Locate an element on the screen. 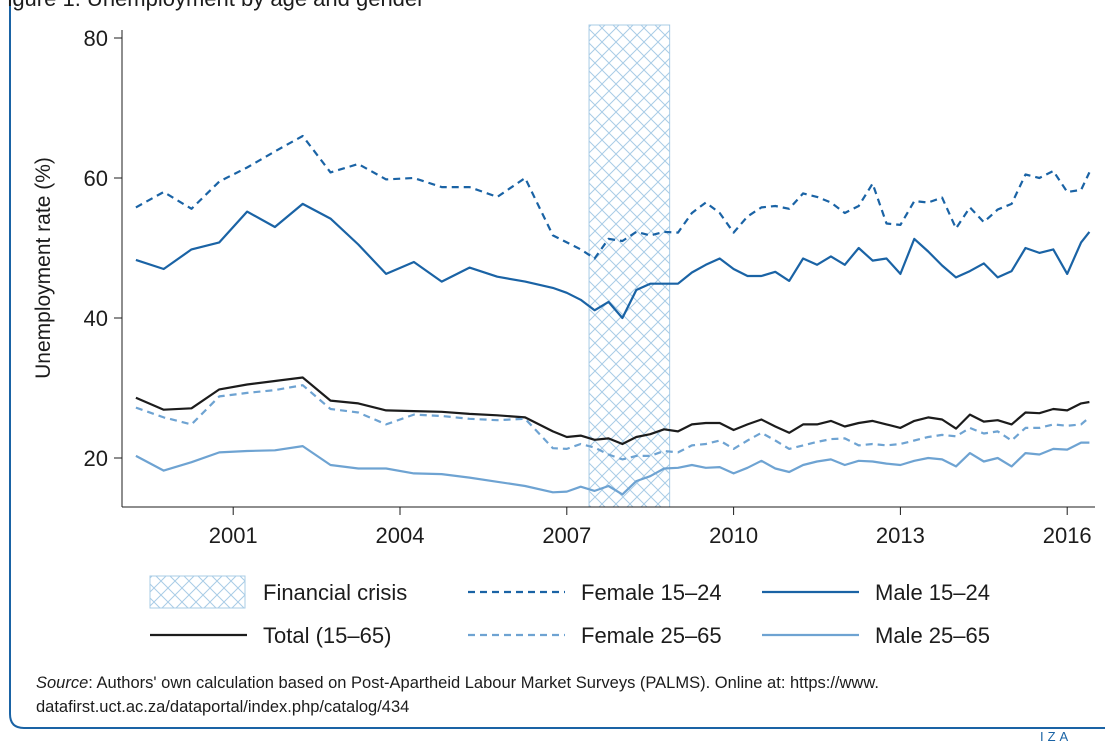  y-tick-label: 20 is located at coordinates (96, 458).